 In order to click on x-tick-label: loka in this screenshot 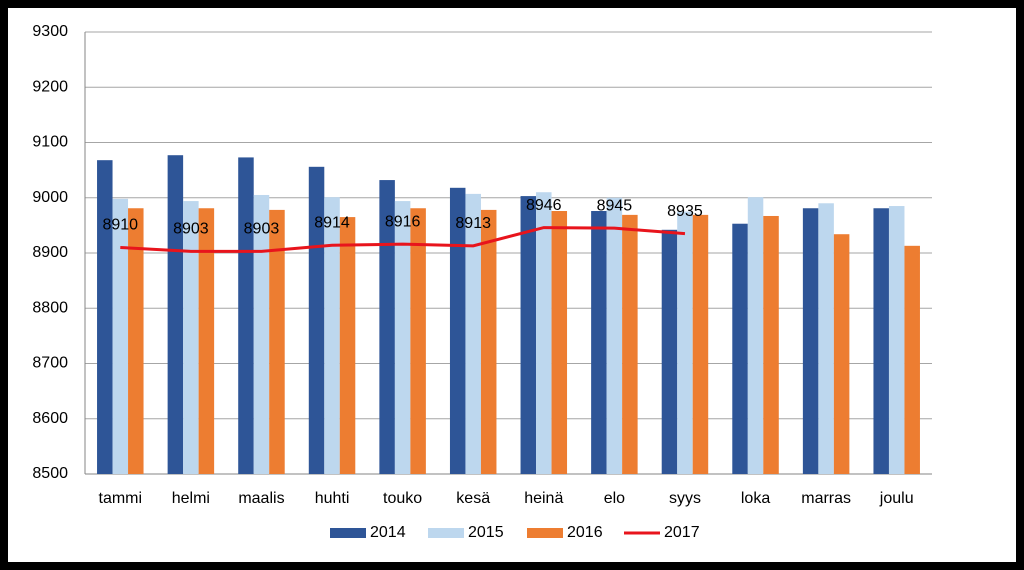, I will do `click(755, 498)`.